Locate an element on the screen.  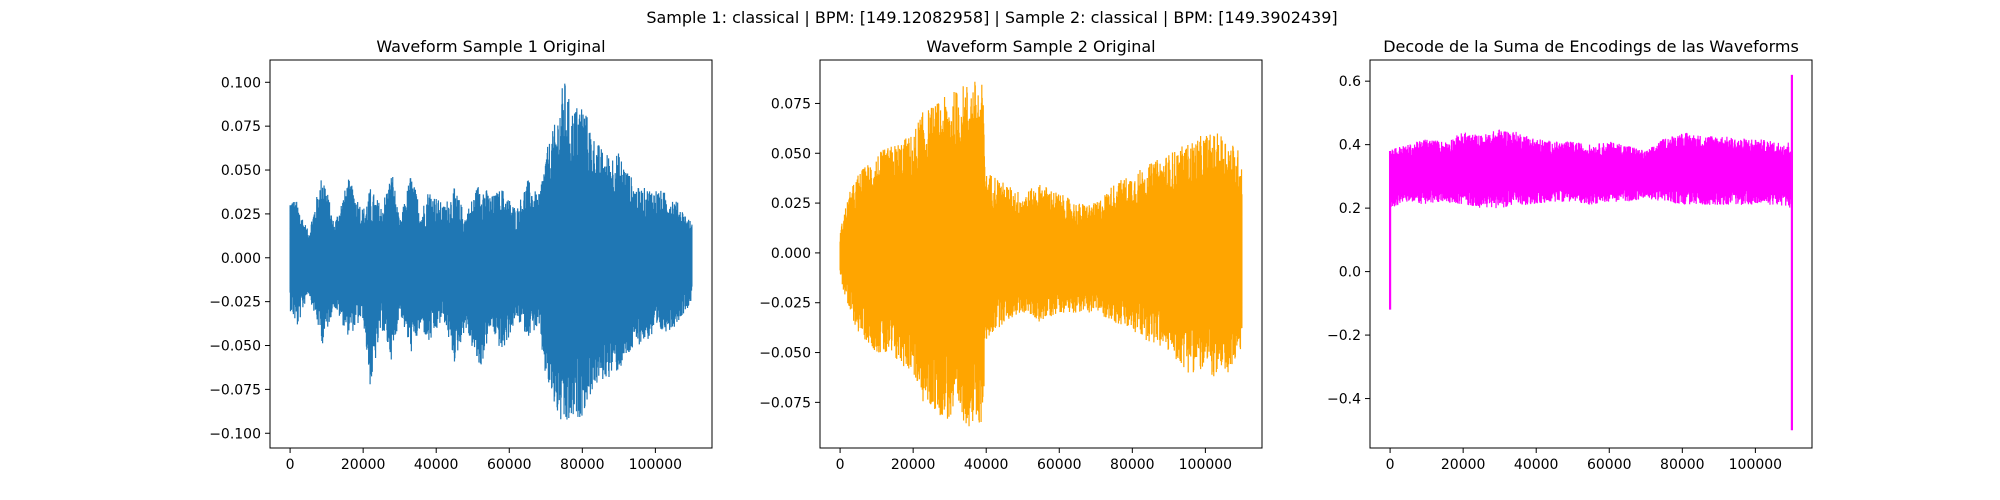
waveform-sample-2-xtick-label: 80000 is located at coordinates (1132, 465).